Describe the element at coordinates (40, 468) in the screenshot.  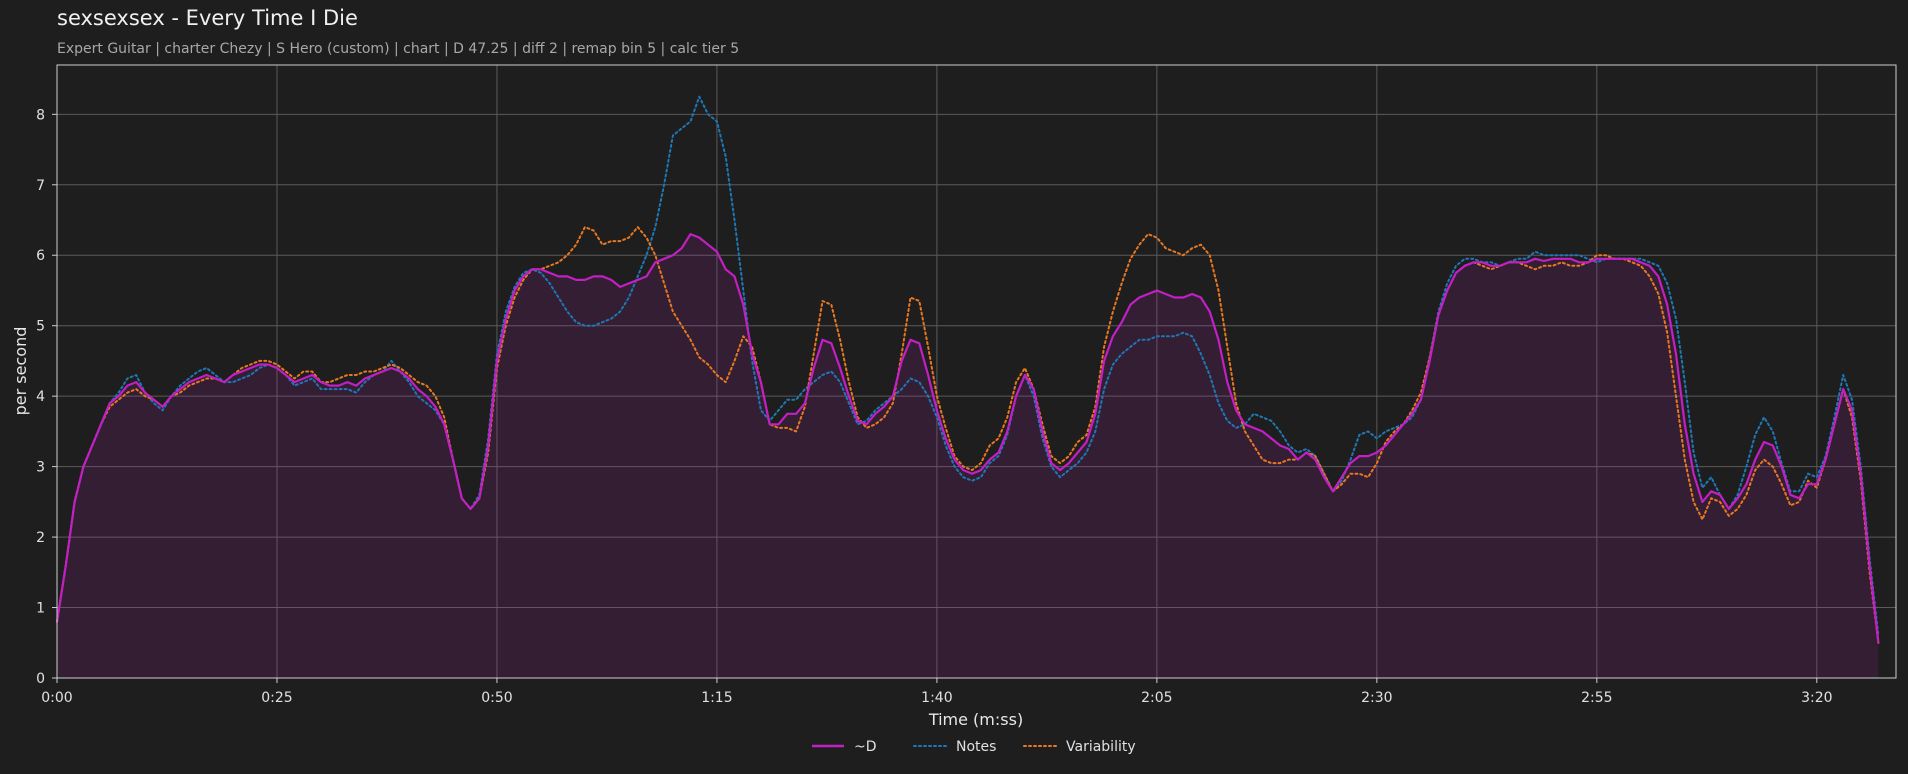
I see `y-tick-label: 3` at that location.